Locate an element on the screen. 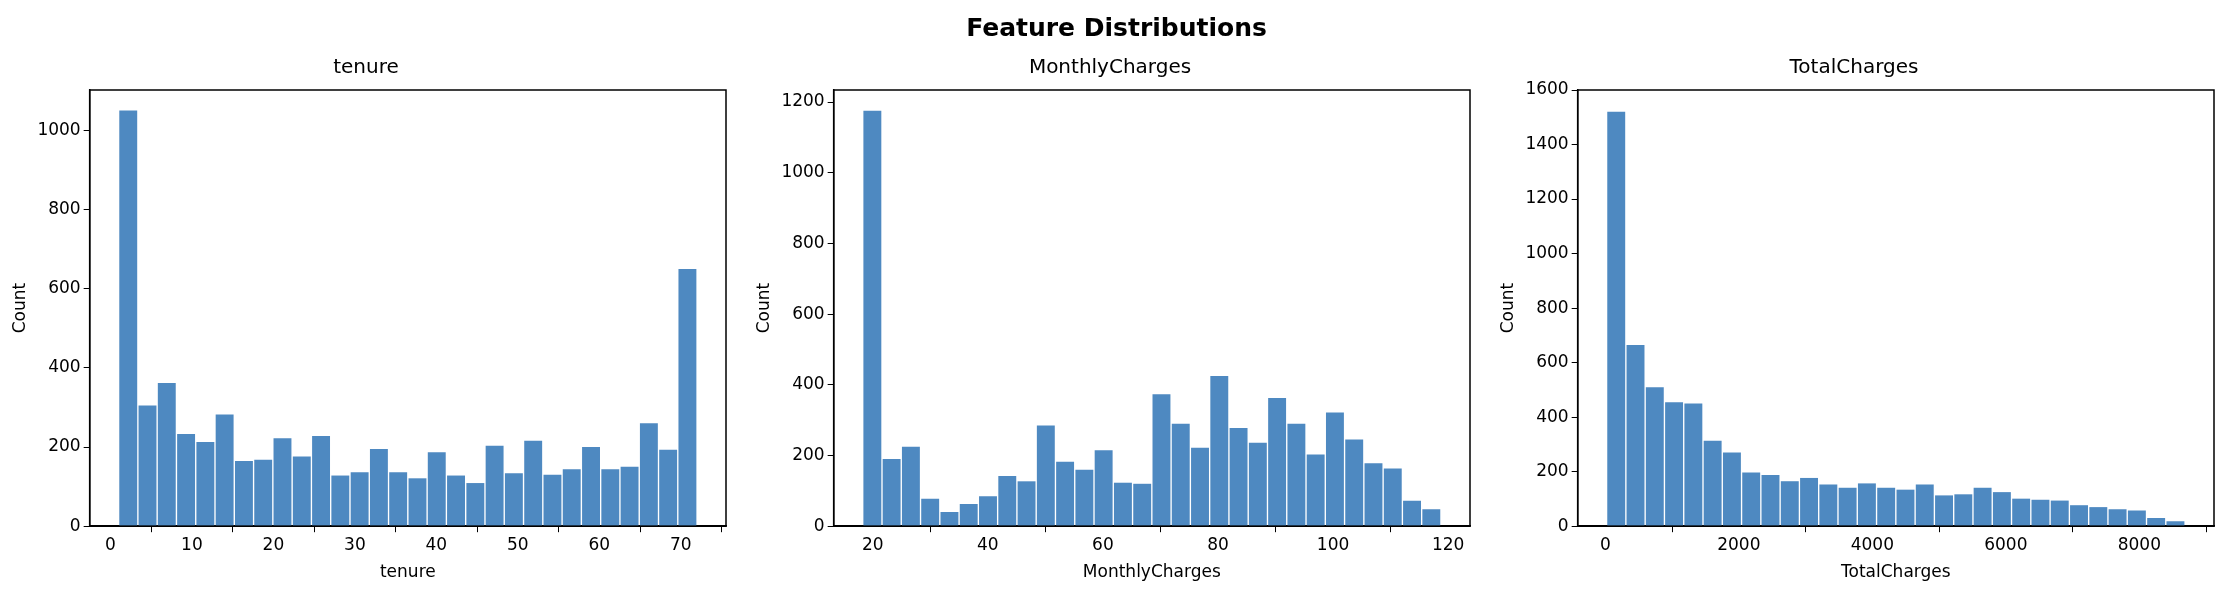 The height and width of the screenshot is (593, 2233). x-tick-label: 70 is located at coordinates (680, 543).